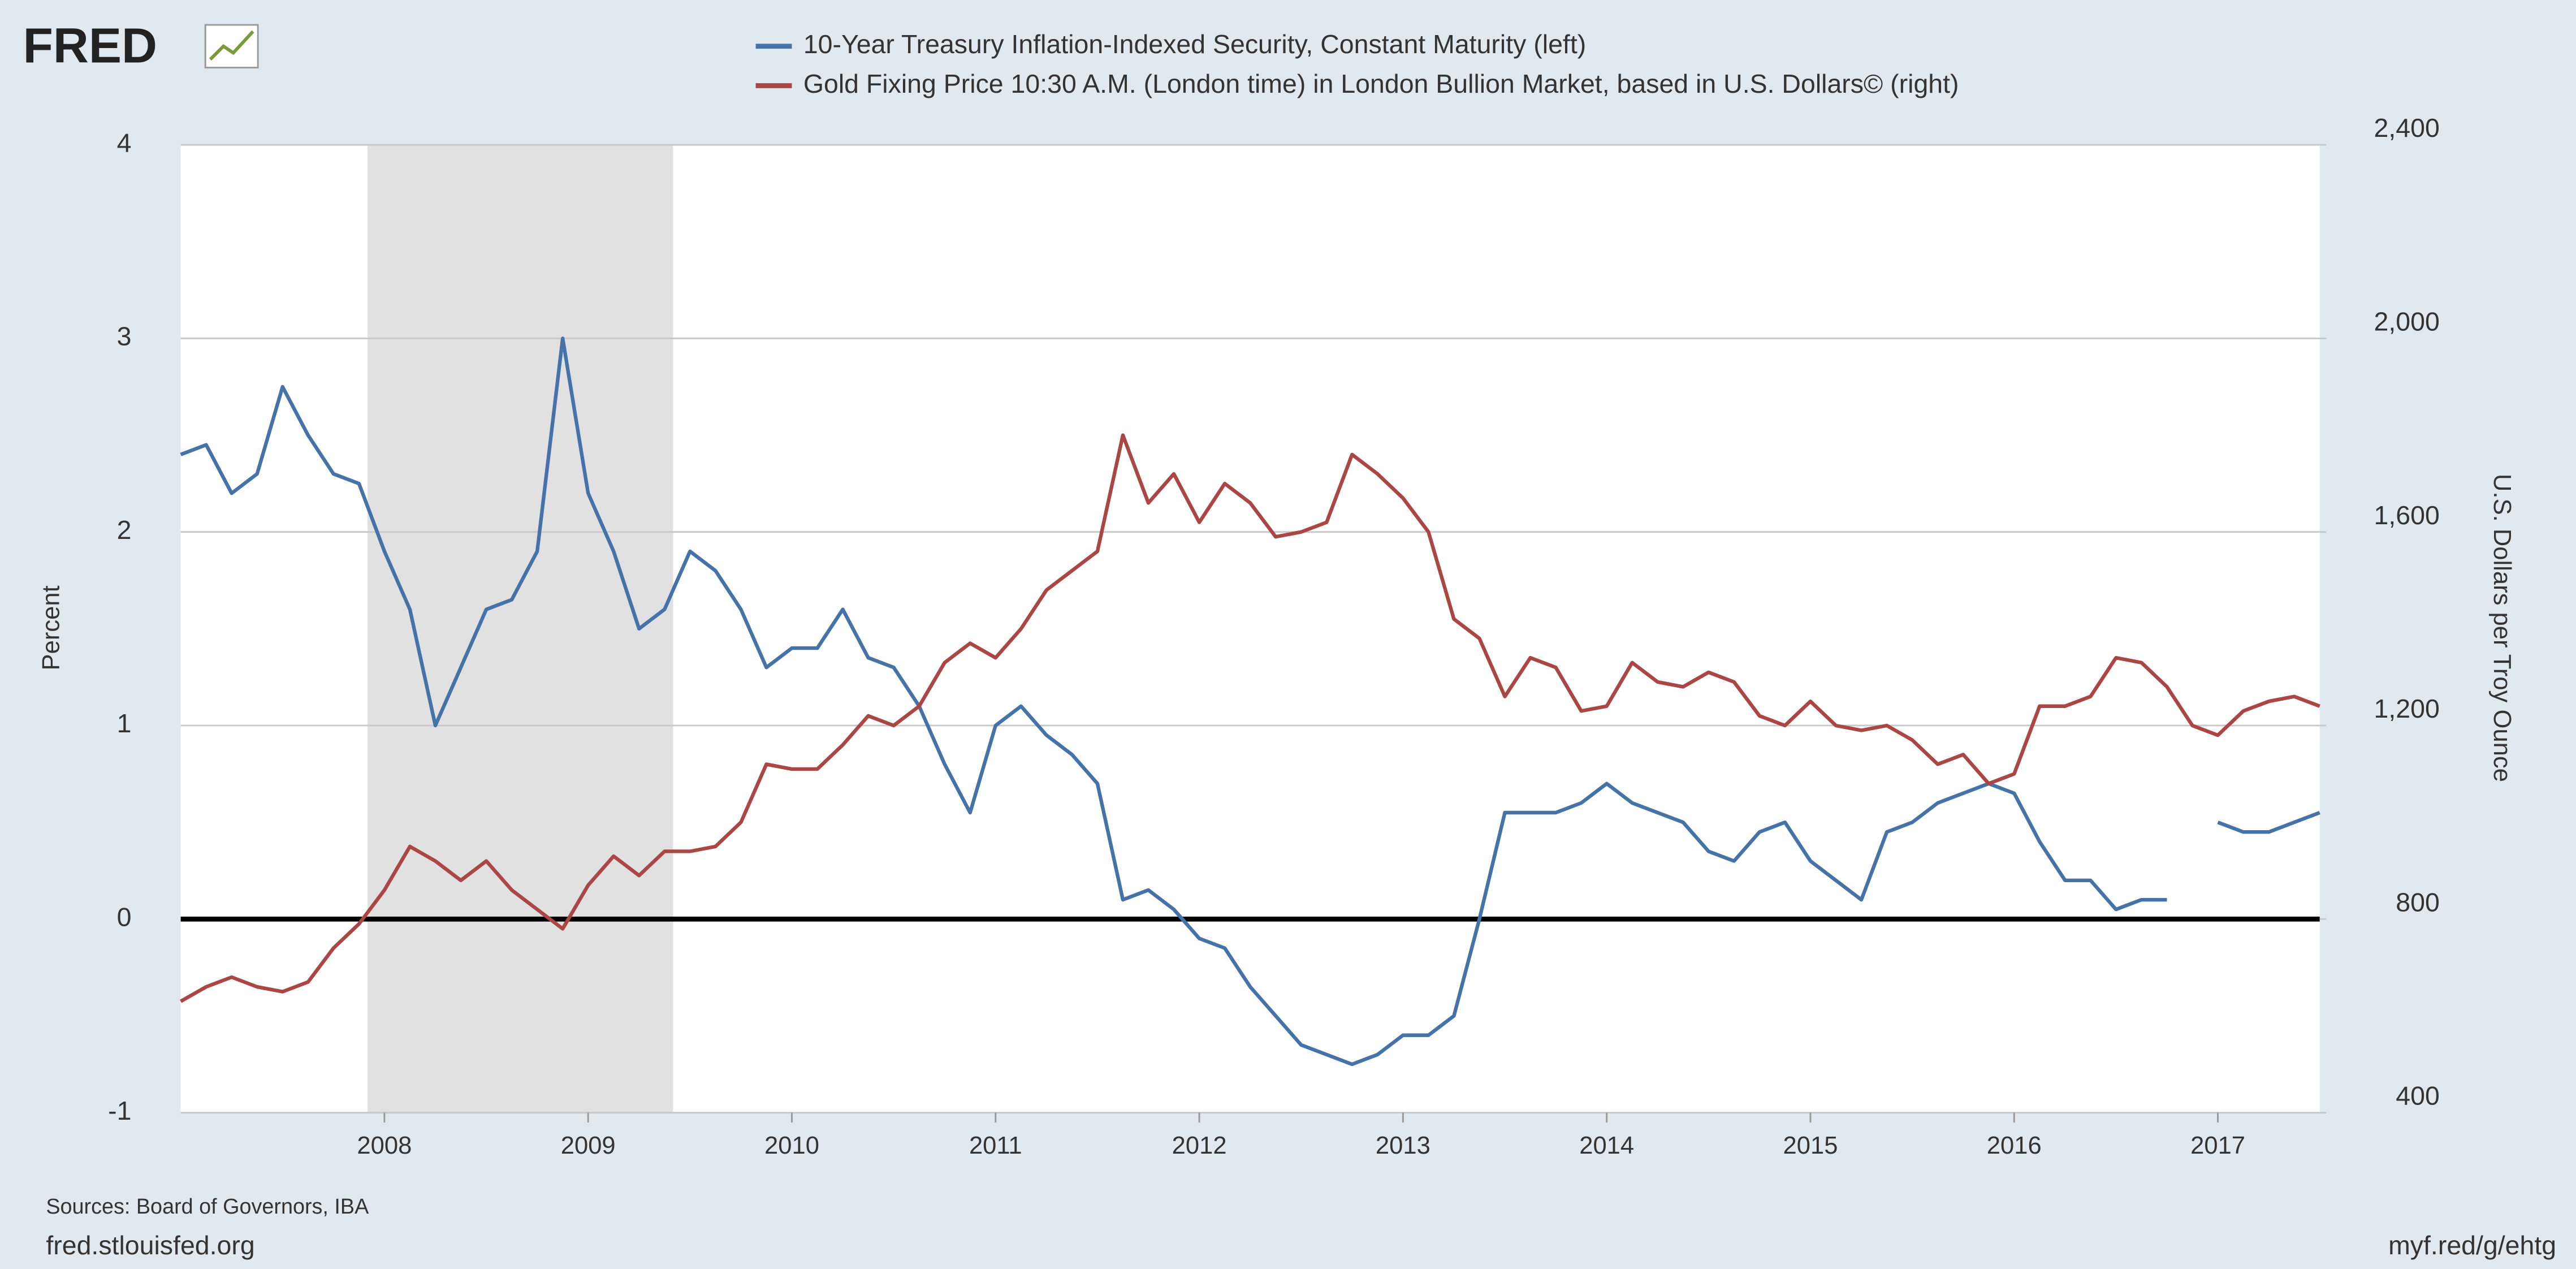  Describe the element at coordinates (124, 143) in the screenshot. I see `y-tick-label: 4` at that location.